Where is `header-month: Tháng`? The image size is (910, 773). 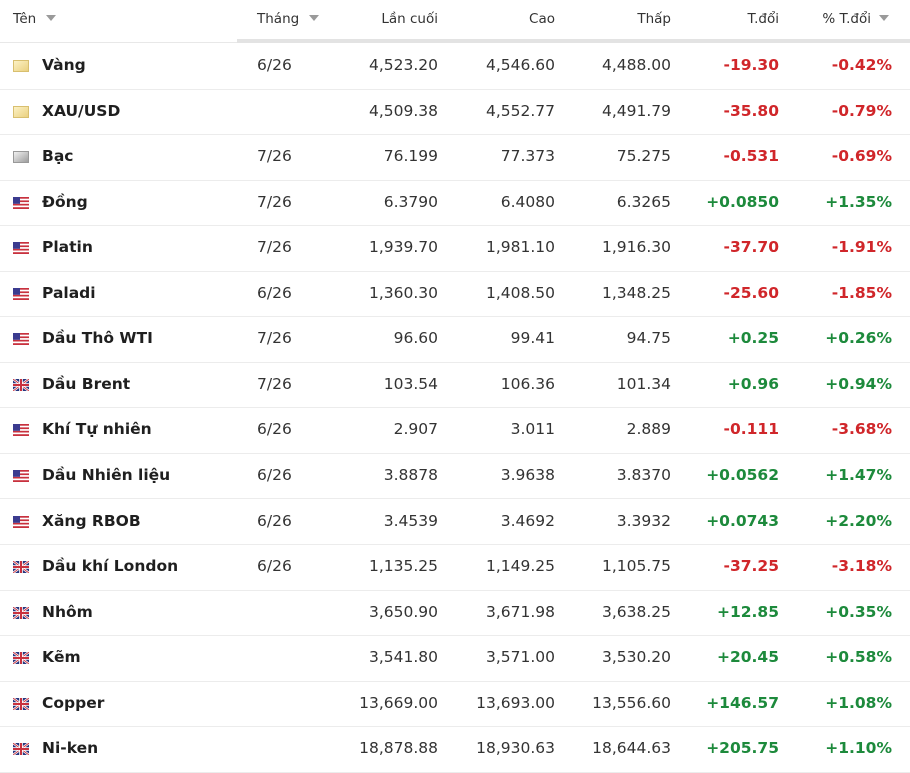 header-month: Tháng is located at coordinates (278, 19).